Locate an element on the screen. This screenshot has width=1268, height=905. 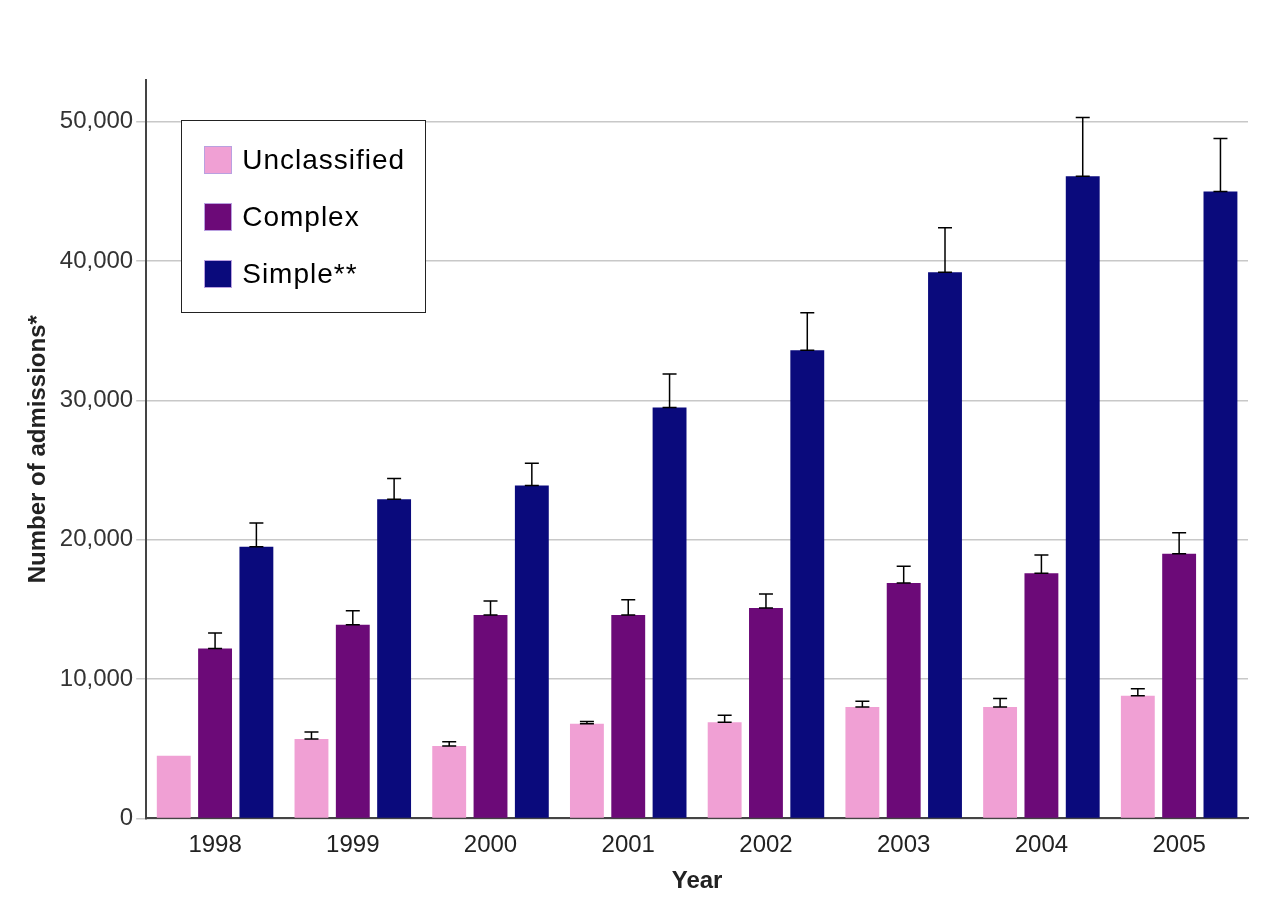
x-tick-label: 2002 is located at coordinates (766, 844).